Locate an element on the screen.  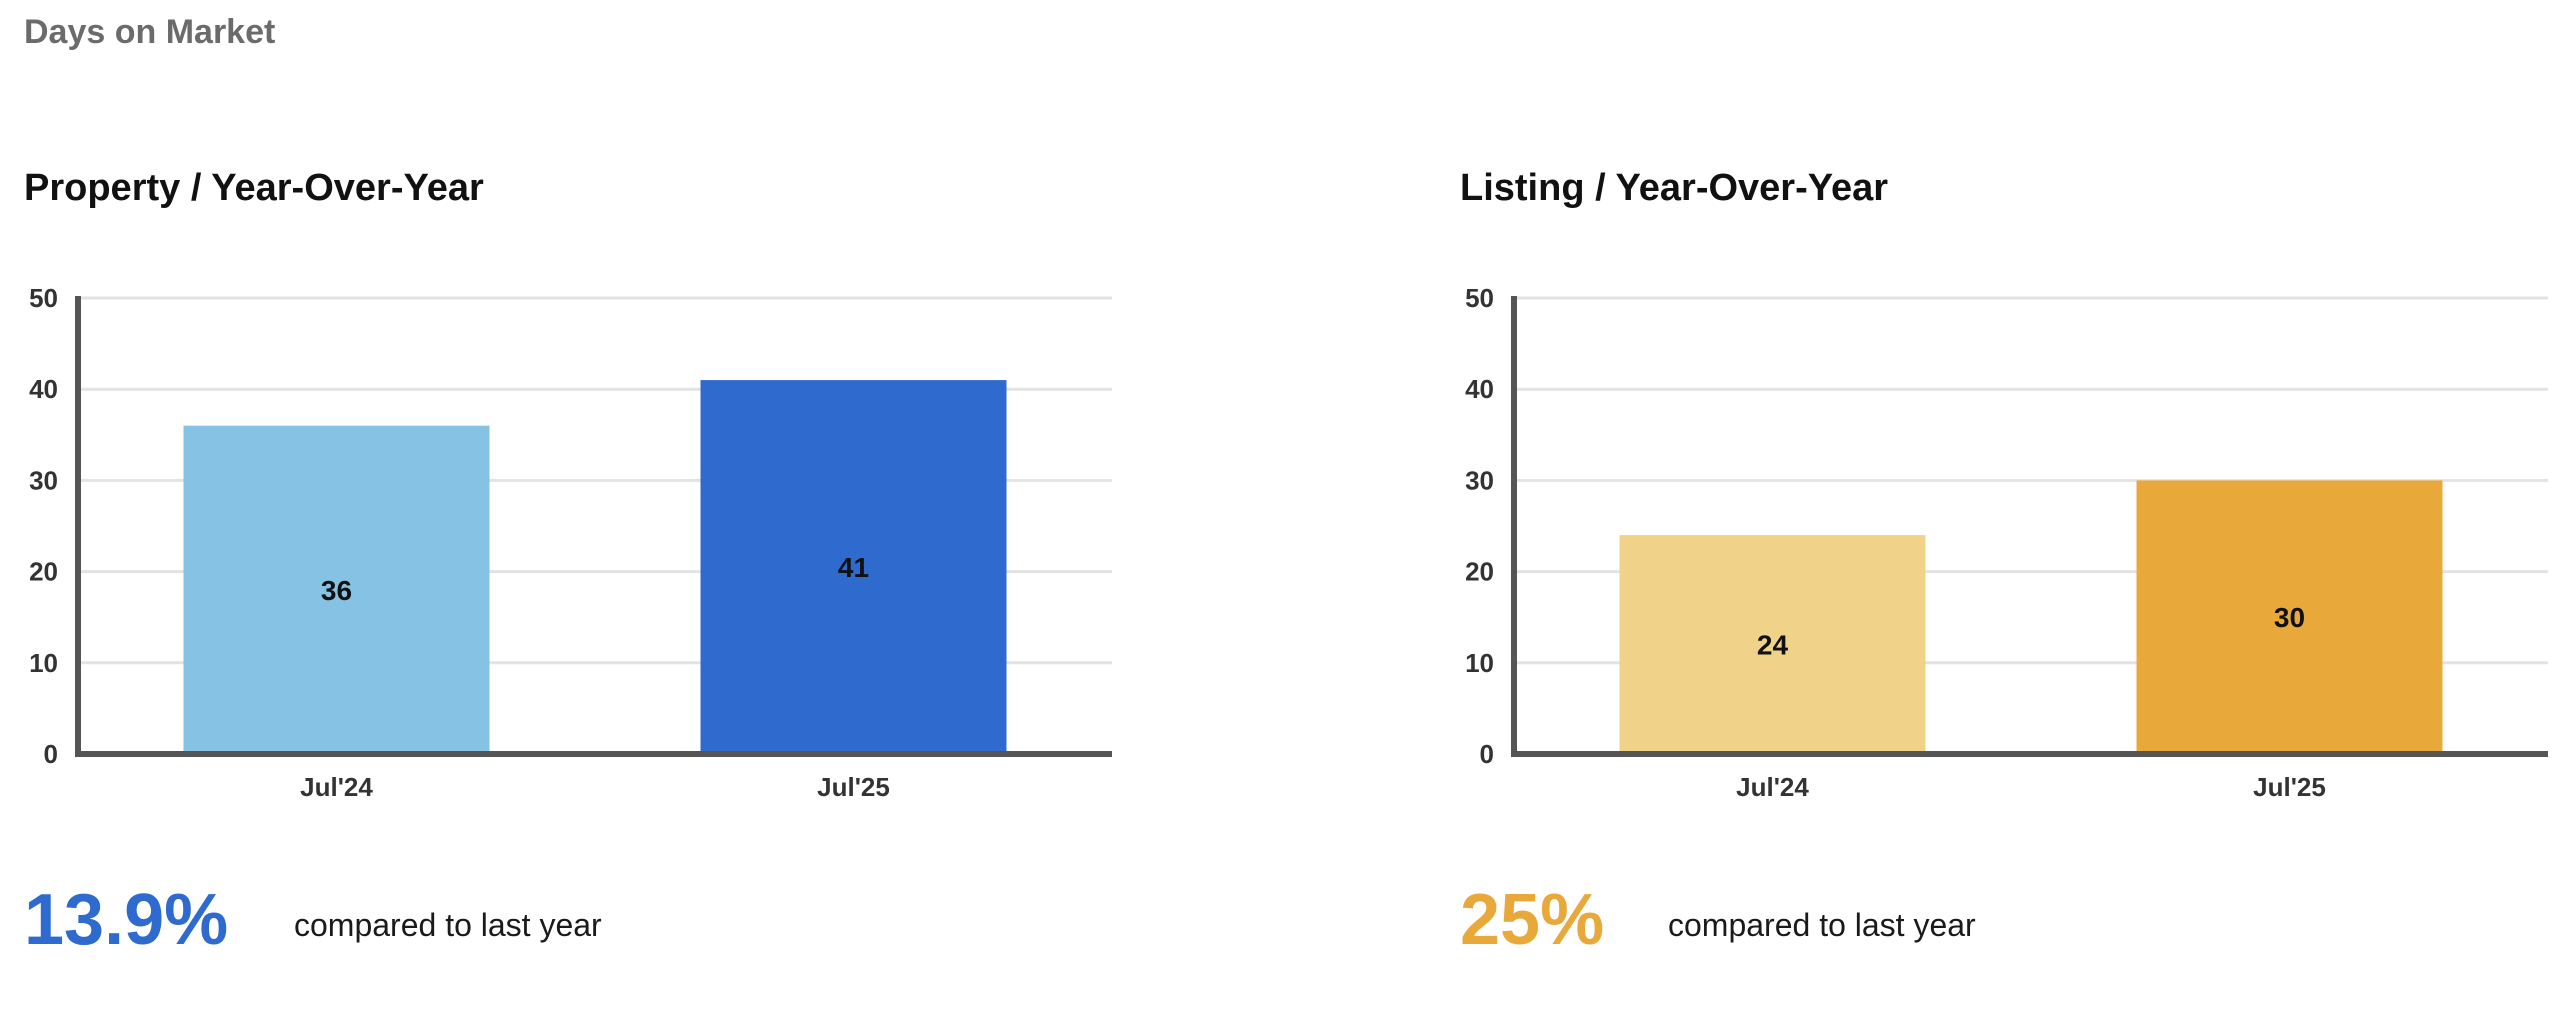
change-summary: 13.9% compared to last year is located at coordinates (574, 920).